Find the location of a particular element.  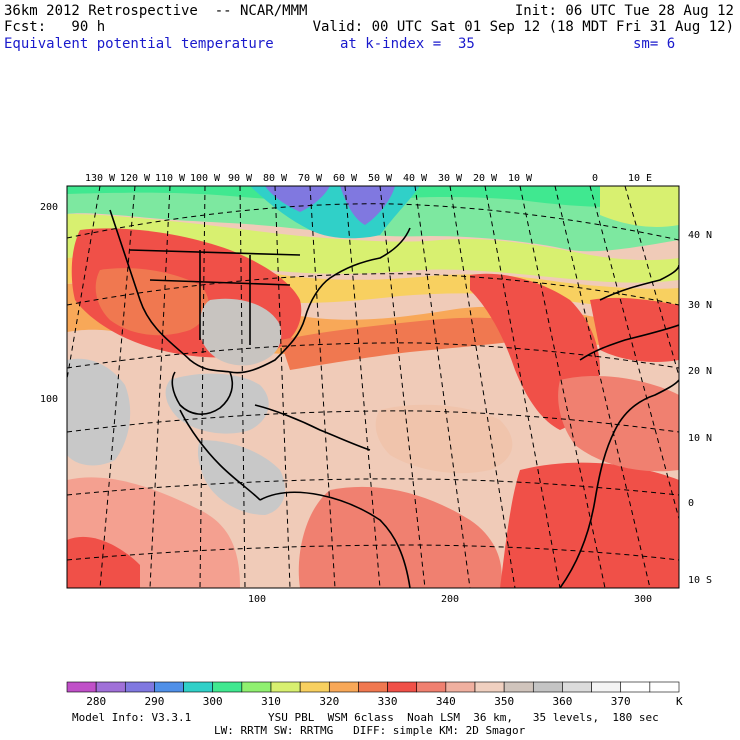

colorbar-label: 370 is located at coordinates (621, 701).